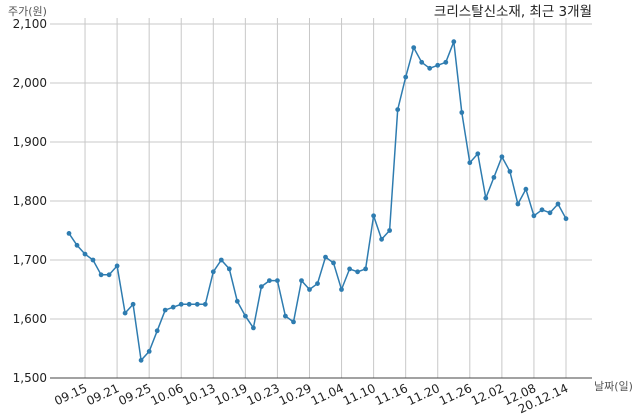 Image resolution: width=640 pixels, height=419 pixels. What do you see at coordinates (327, 394) in the screenshot?
I see `x-tick-label: 11.04` at bounding box center [327, 394].